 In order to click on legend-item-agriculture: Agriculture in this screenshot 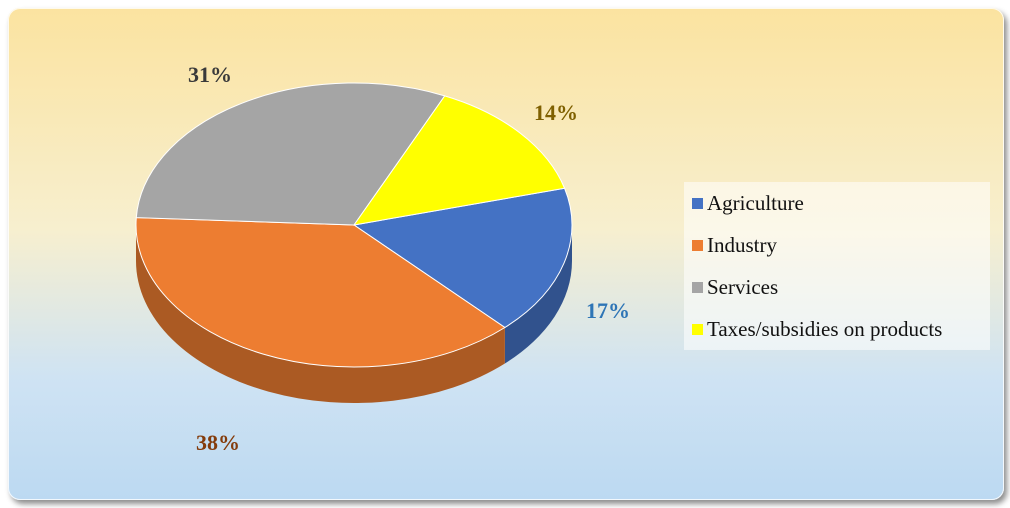, I will do `click(748, 203)`.